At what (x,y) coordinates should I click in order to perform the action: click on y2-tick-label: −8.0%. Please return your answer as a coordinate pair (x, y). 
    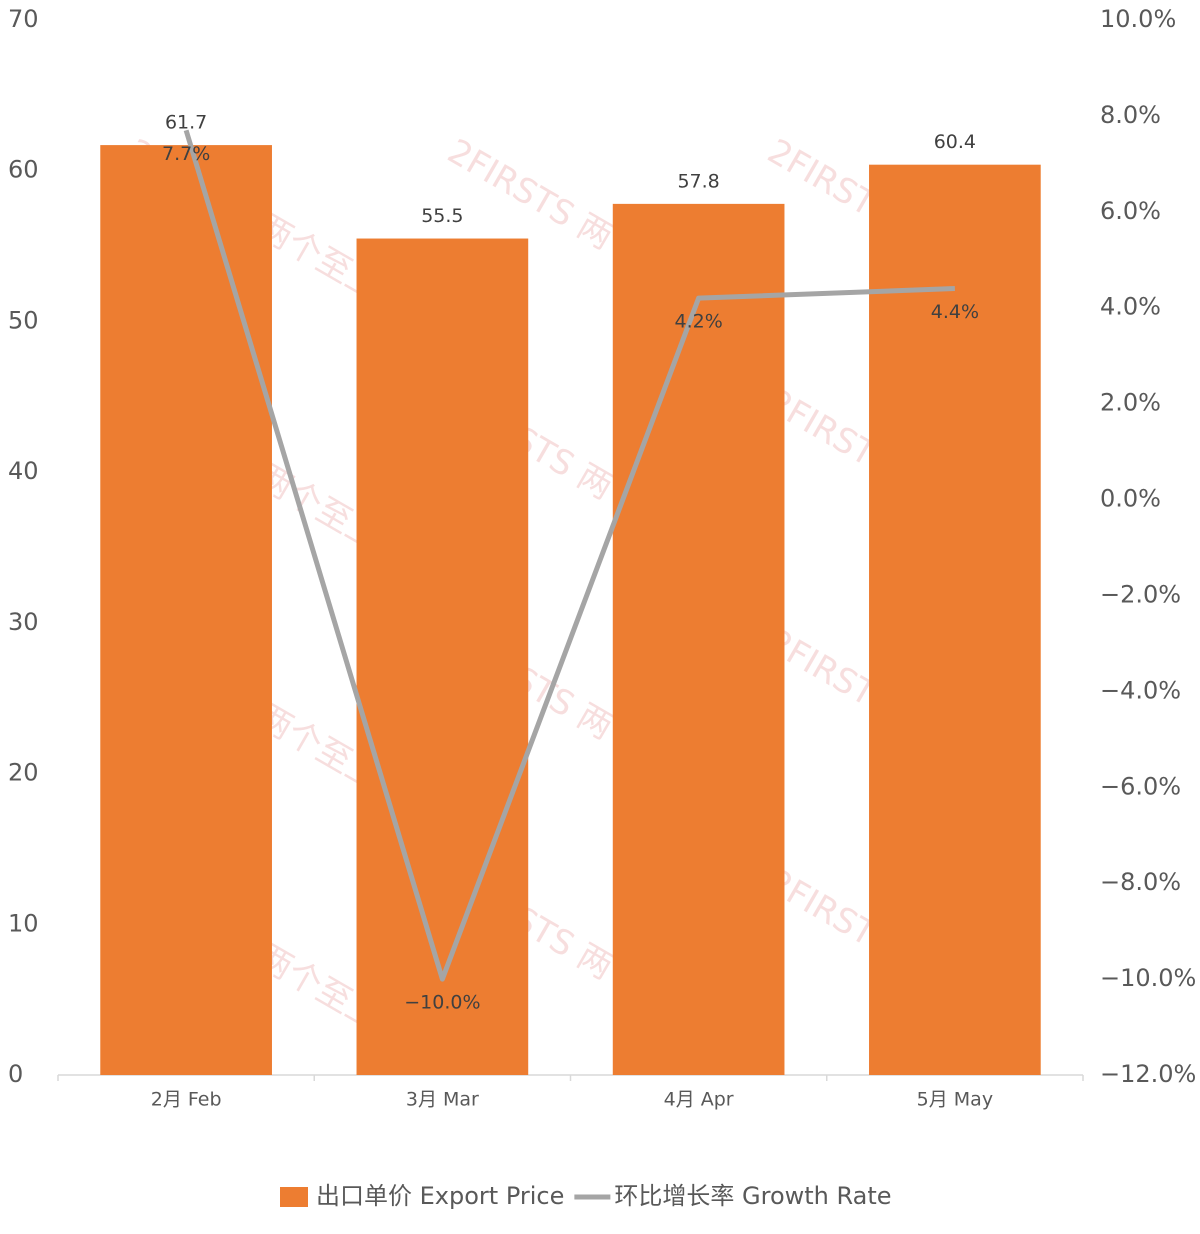
    Looking at the image, I should click on (1140, 882).